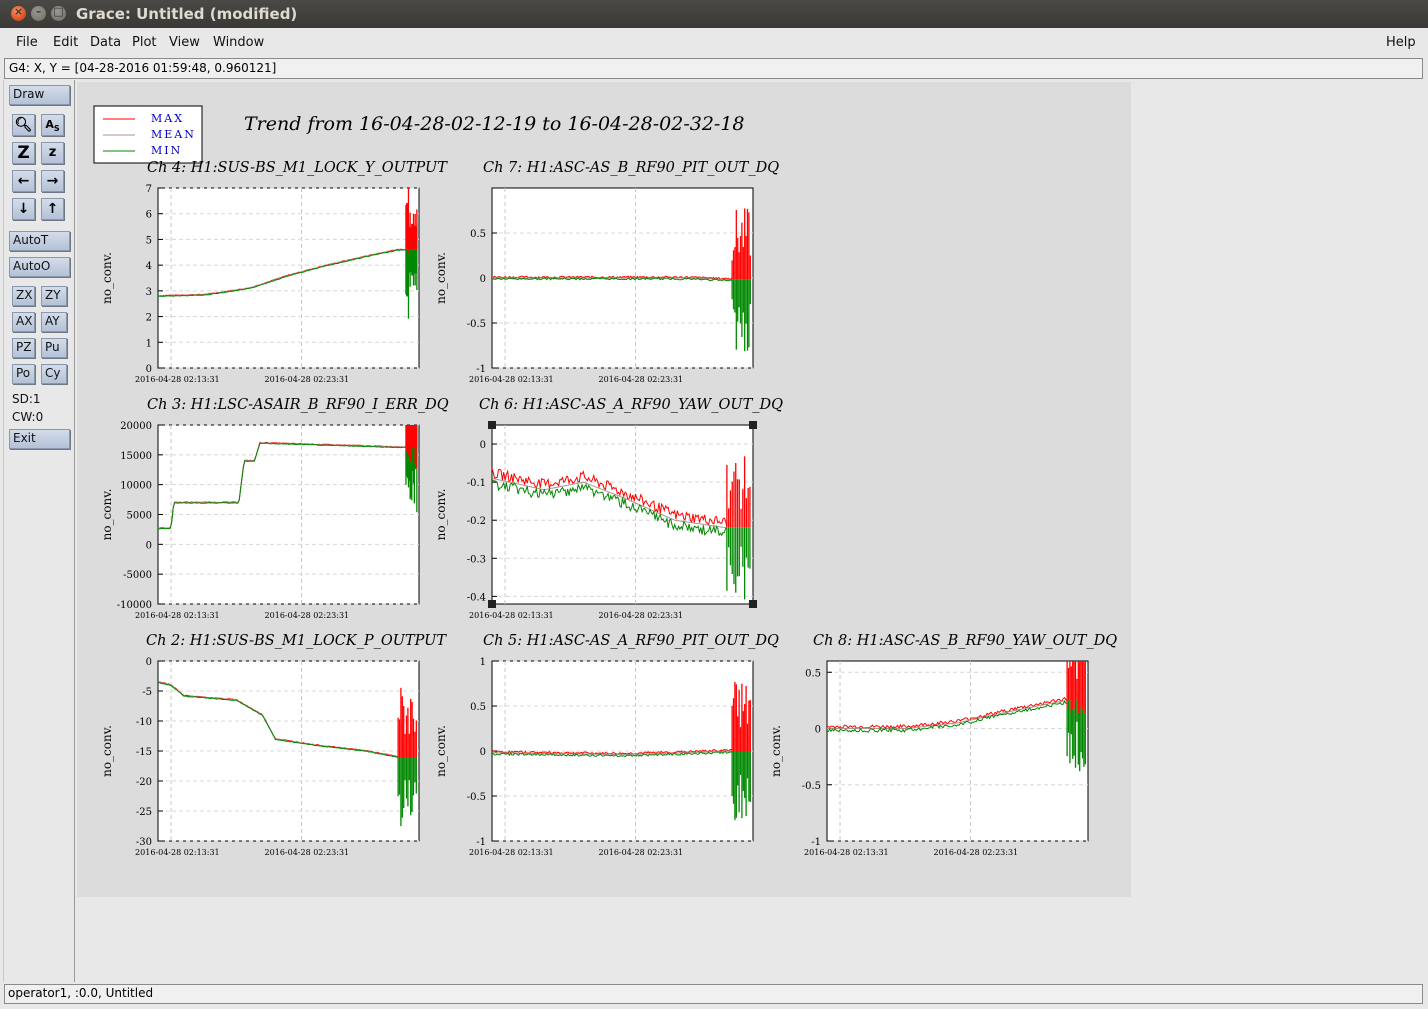 Image resolution: width=1428 pixels, height=1009 pixels. I want to click on pan-left-button: ←, so click(23, 181).